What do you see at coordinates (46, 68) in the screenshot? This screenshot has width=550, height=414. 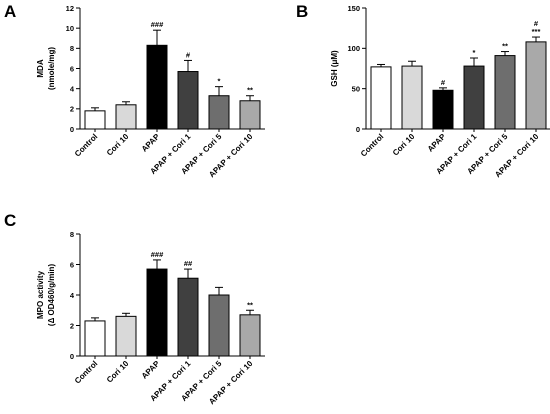 I see `y-axis-label: MDA (nmole/mg)` at bounding box center [46, 68].